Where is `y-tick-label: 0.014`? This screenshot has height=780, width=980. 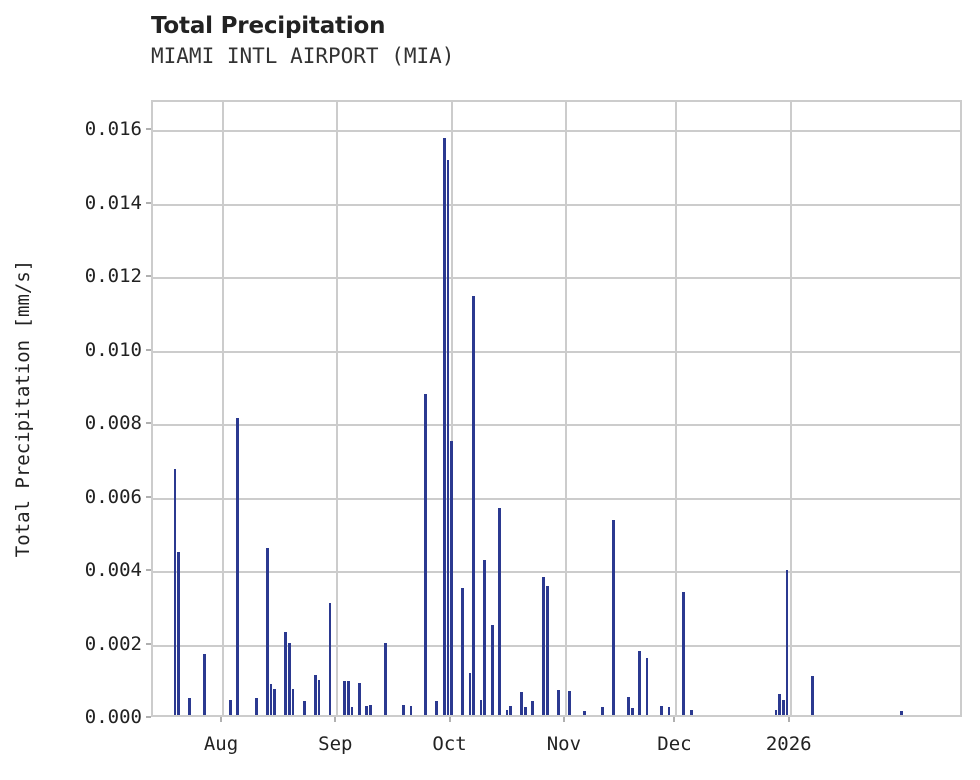 y-tick-label: 0.014 is located at coordinates (113, 202).